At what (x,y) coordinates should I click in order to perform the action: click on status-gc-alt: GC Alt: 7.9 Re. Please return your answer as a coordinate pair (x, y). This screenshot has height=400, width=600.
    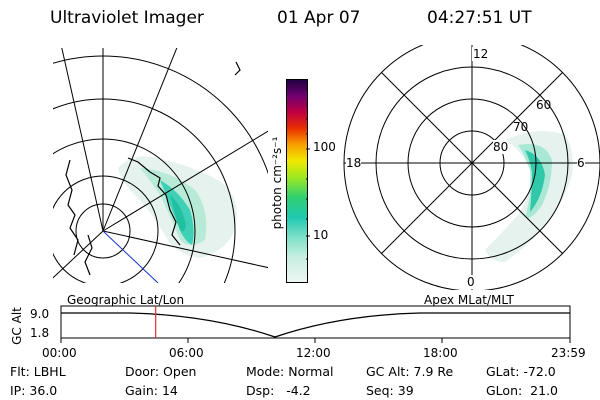
    Looking at the image, I should click on (410, 371).